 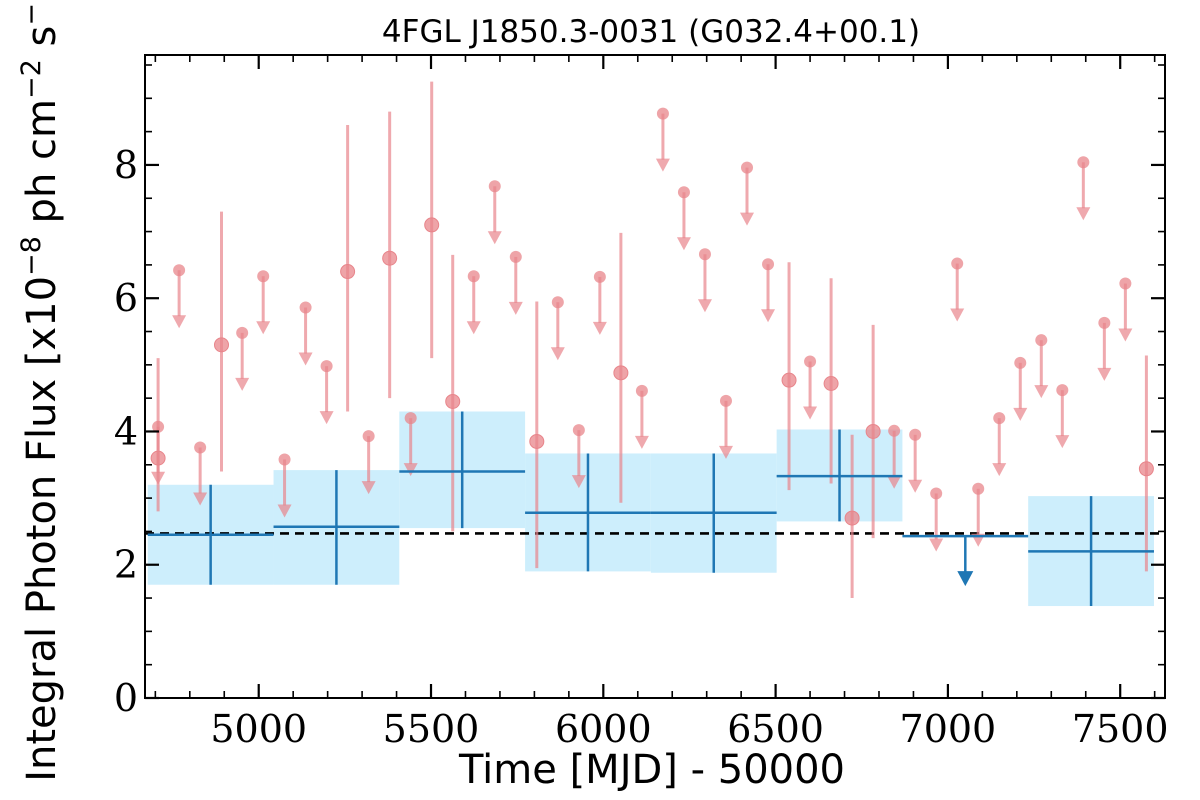 What do you see at coordinates (258, 729) in the screenshot?
I see `x-tick-label: 5000` at bounding box center [258, 729].